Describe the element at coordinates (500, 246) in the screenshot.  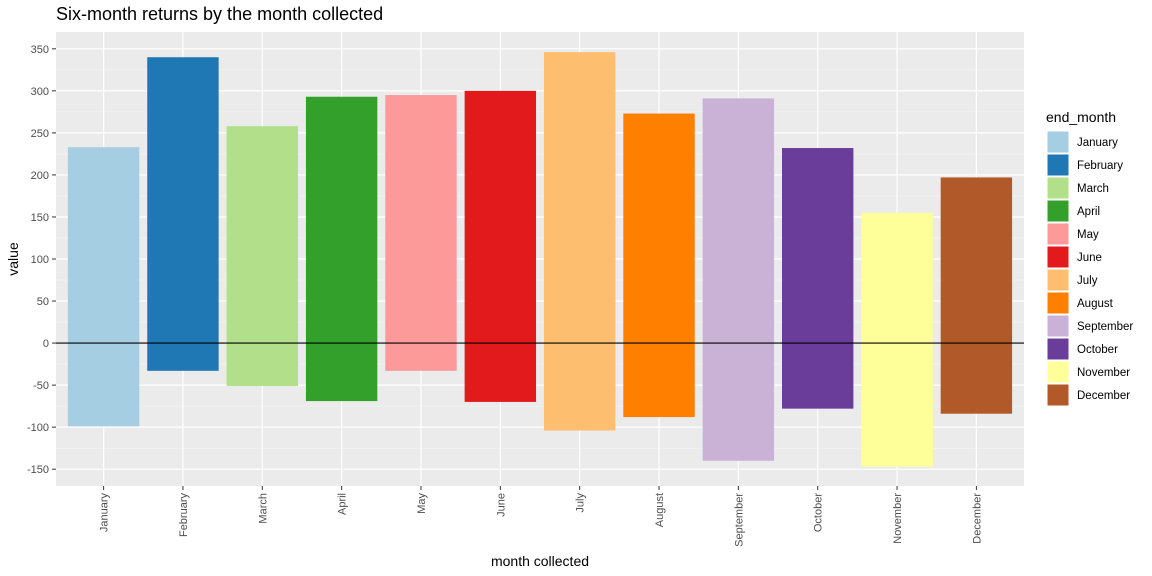
I see `bar-june` at that location.